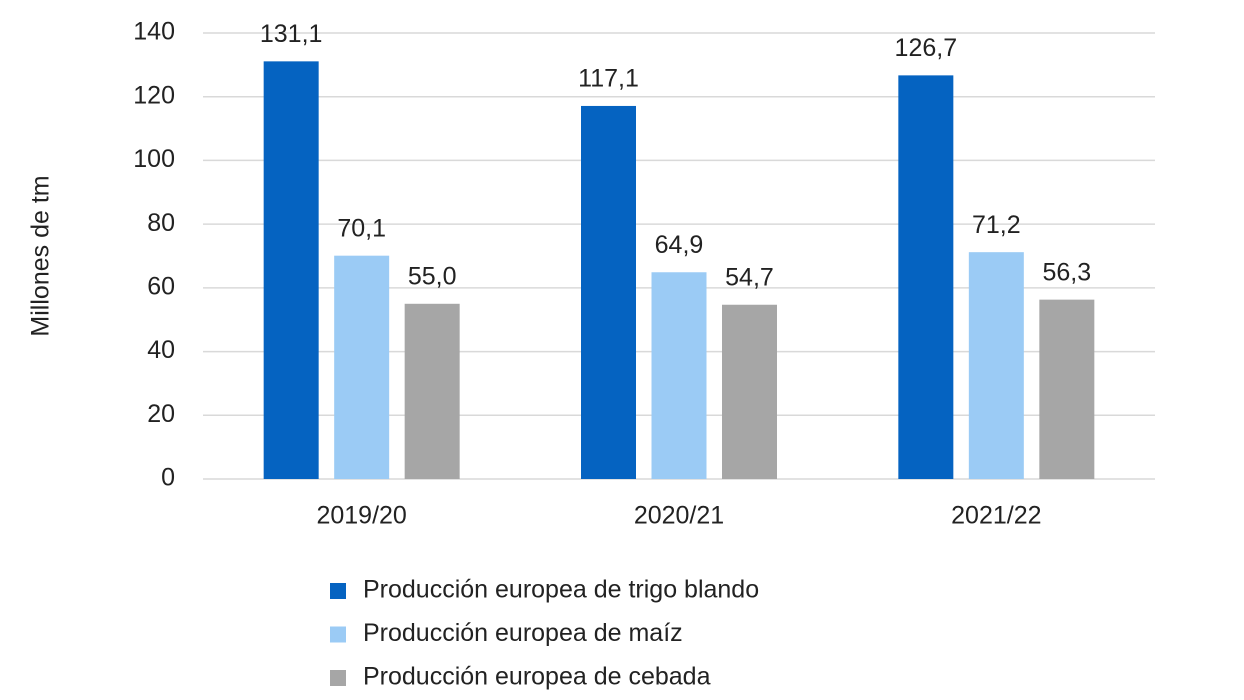 The width and height of the screenshot is (1244, 700). What do you see at coordinates (161, 223) in the screenshot?
I see `y-tick-label: 80` at bounding box center [161, 223].